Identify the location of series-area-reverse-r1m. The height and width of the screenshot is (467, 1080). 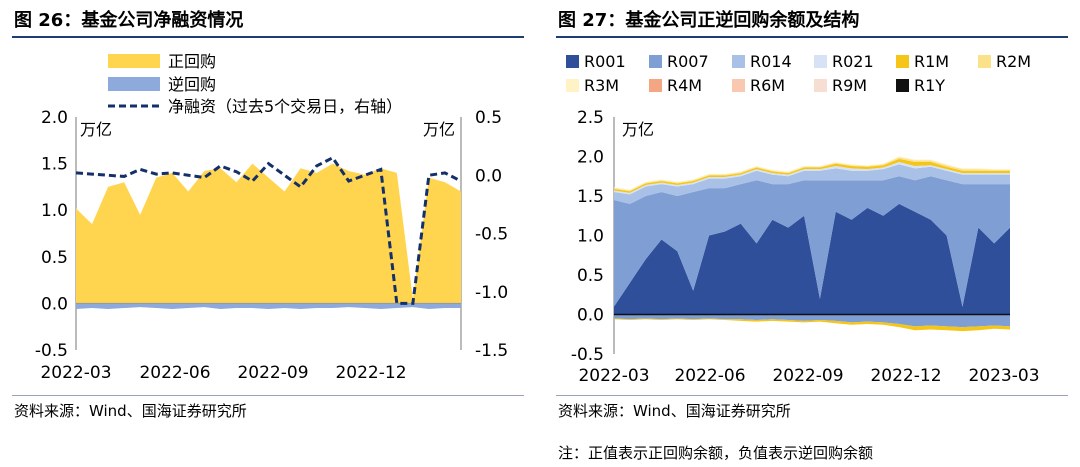
(812, 325).